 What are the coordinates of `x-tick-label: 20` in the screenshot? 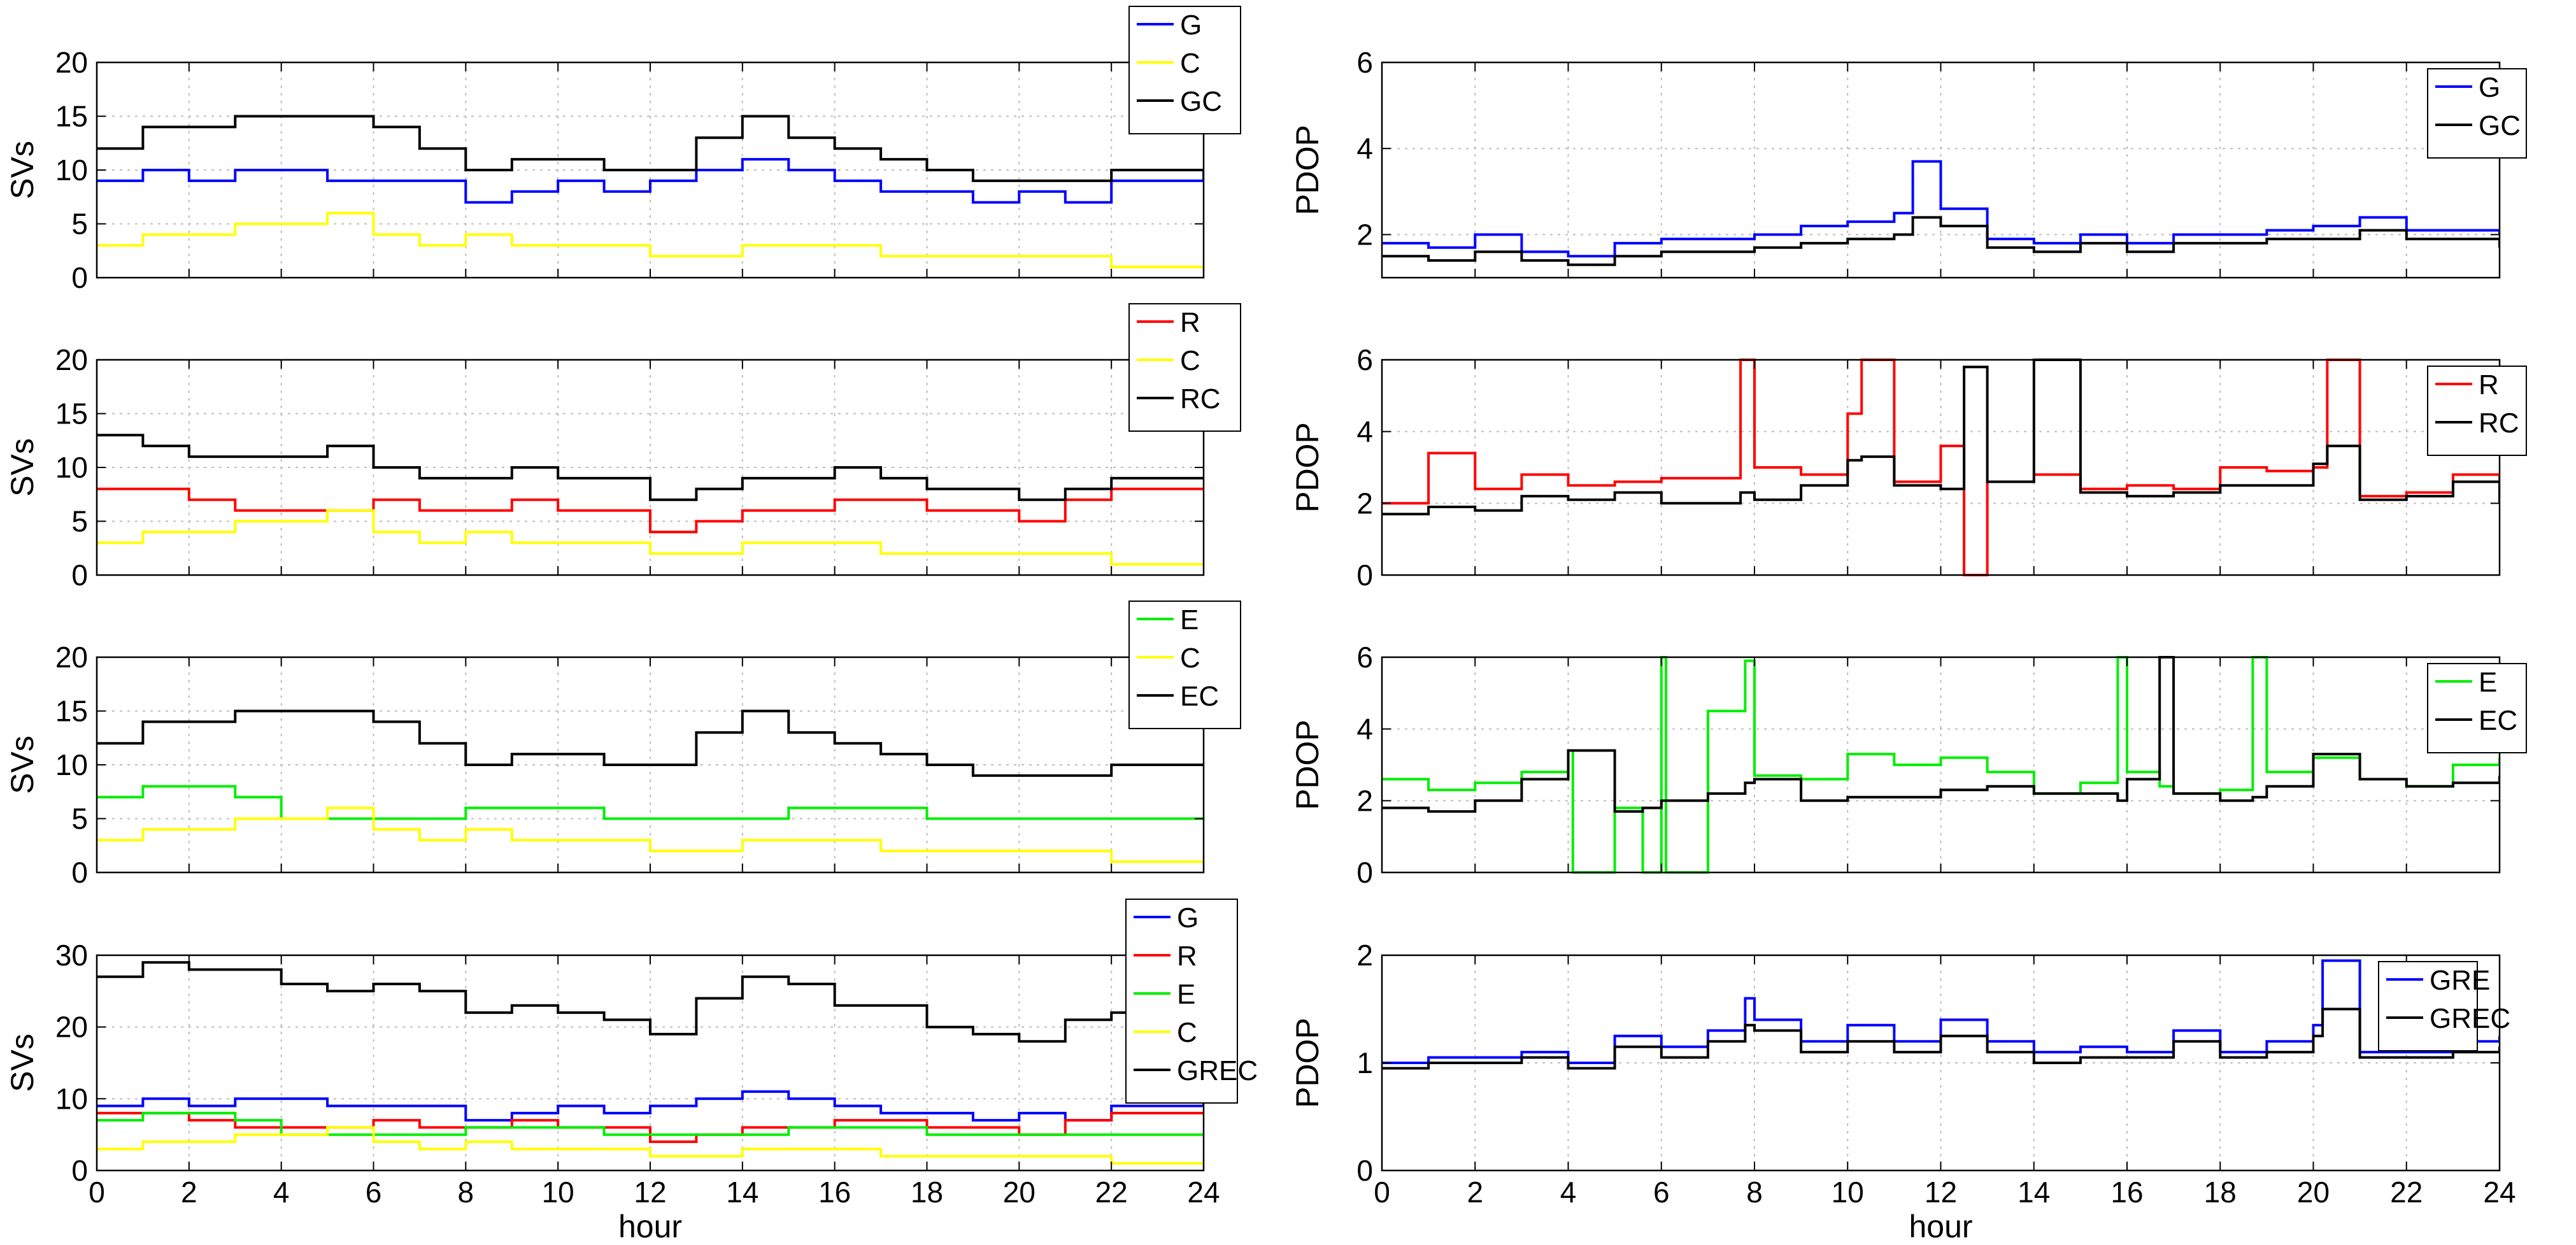 It's located at (1019, 1192).